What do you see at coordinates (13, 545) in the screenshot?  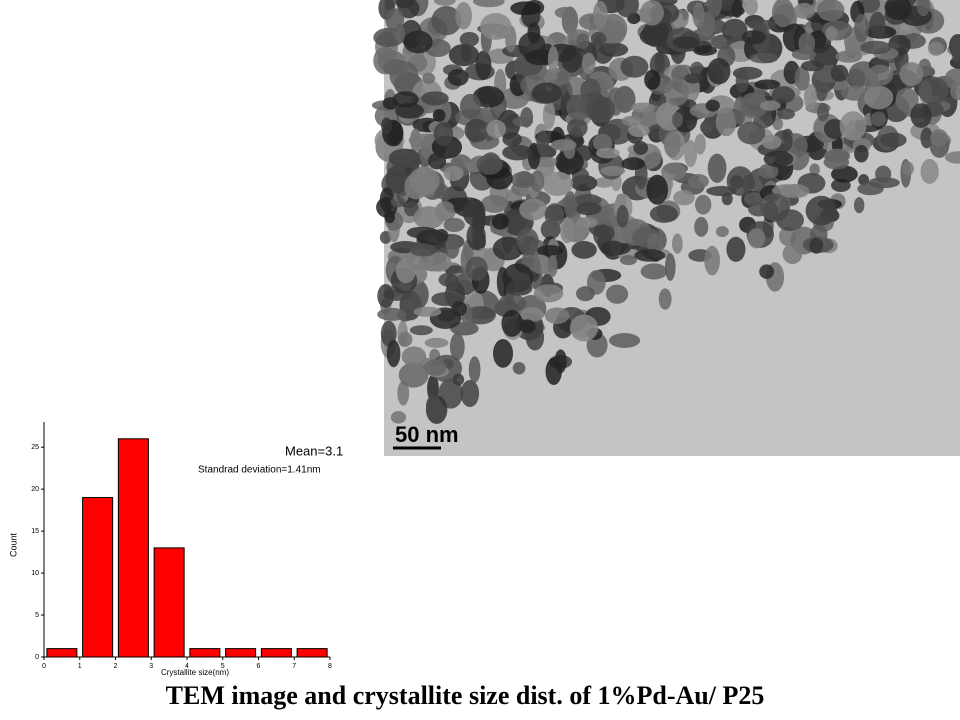 I see `y-axis-label: Count` at bounding box center [13, 545].